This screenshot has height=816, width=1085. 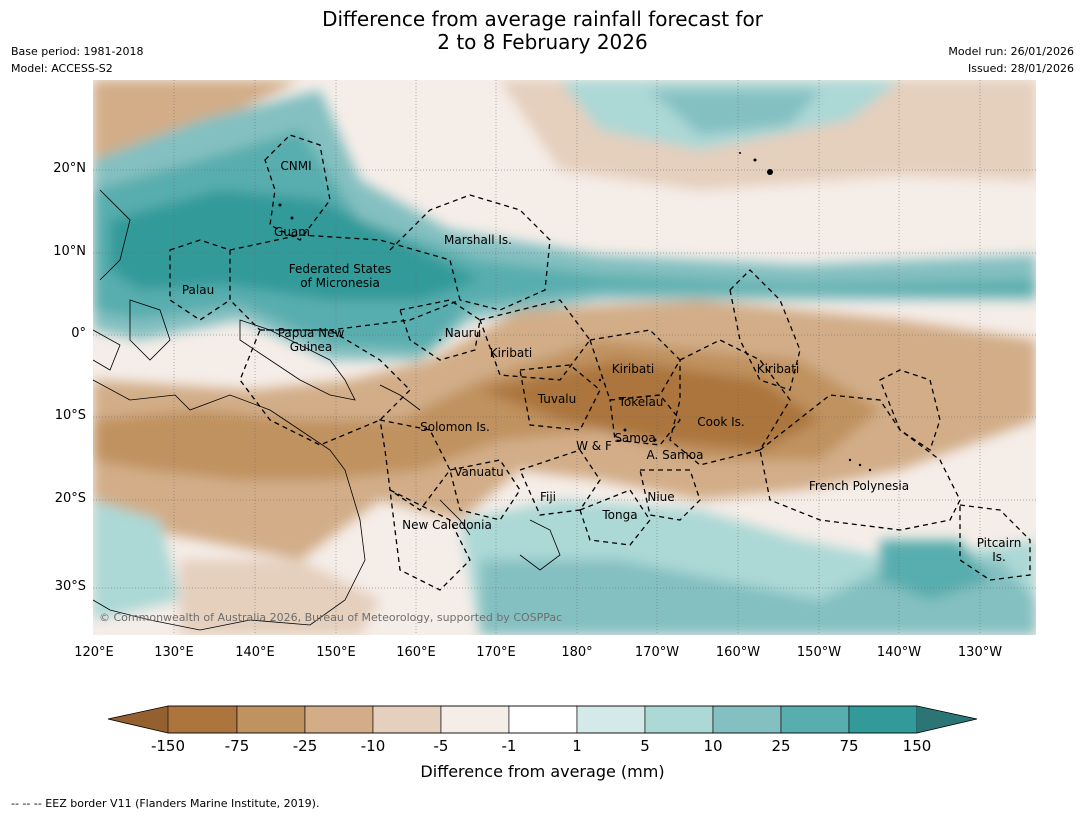 What do you see at coordinates (70, 415) in the screenshot?
I see `lat-label-10s: 10°S` at bounding box center [70, 415].